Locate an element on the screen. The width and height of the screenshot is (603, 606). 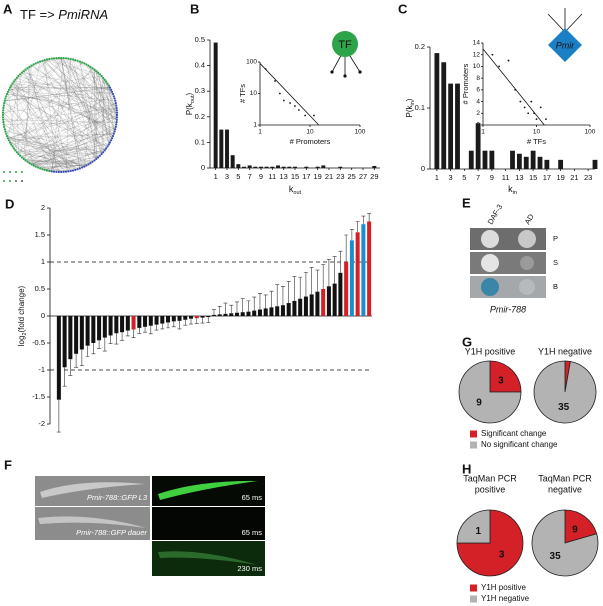
x-tick-label: 7 is located at coordinates (250, 176).